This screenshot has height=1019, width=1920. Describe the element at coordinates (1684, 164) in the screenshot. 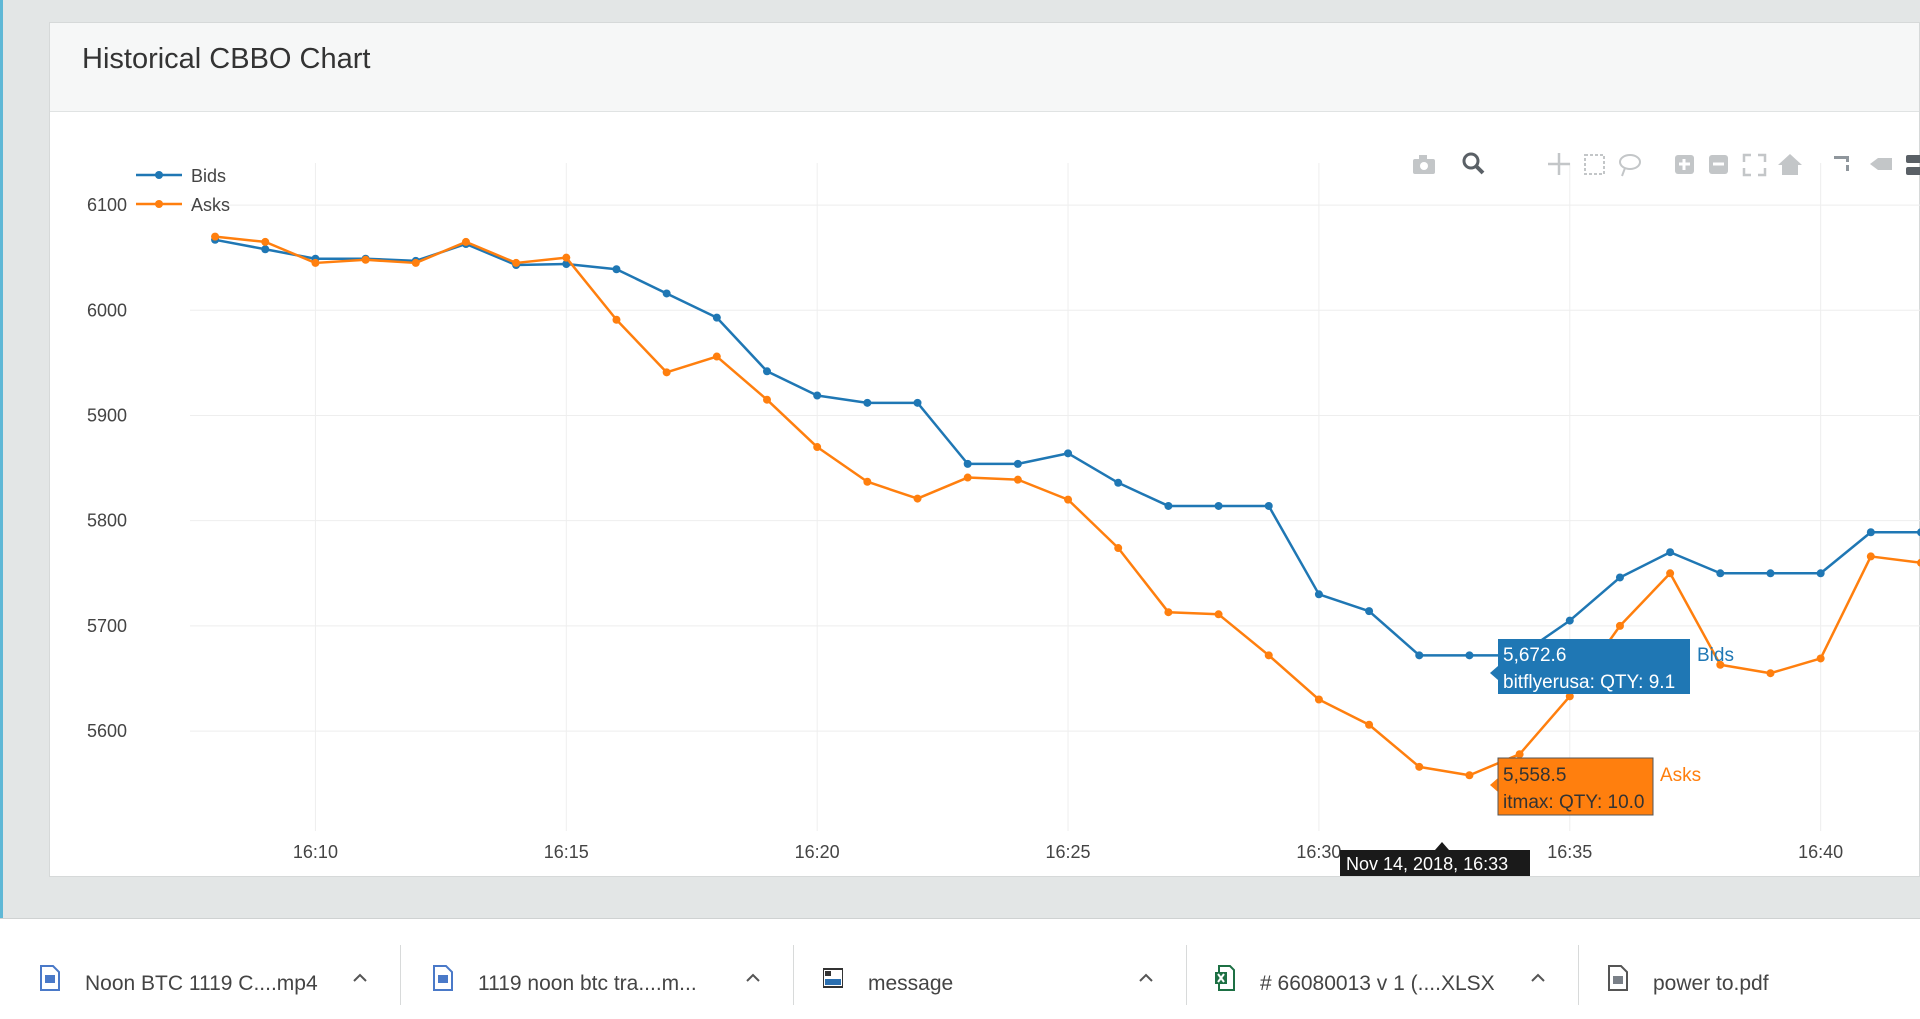

I see `zoom-in-icon` at that location.